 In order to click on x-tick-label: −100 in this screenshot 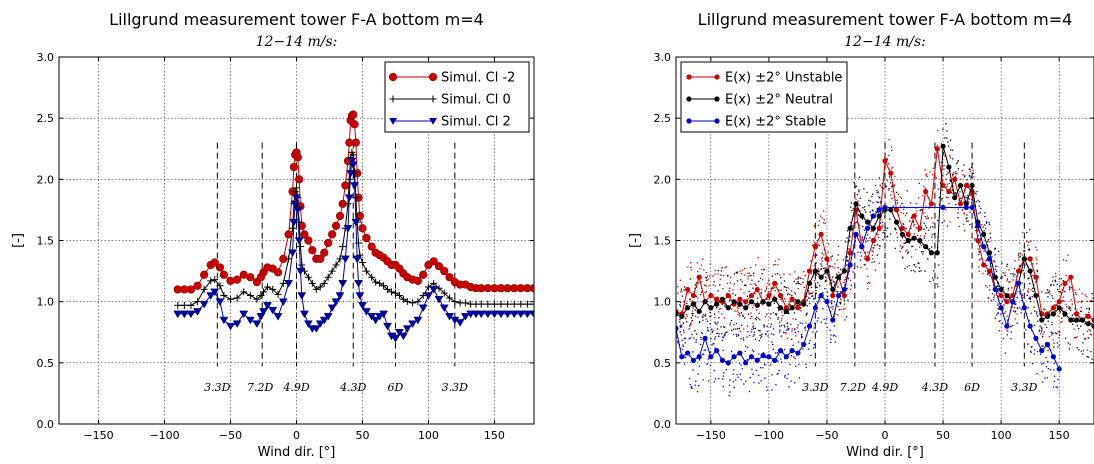, I will do `click(164, 435)`.